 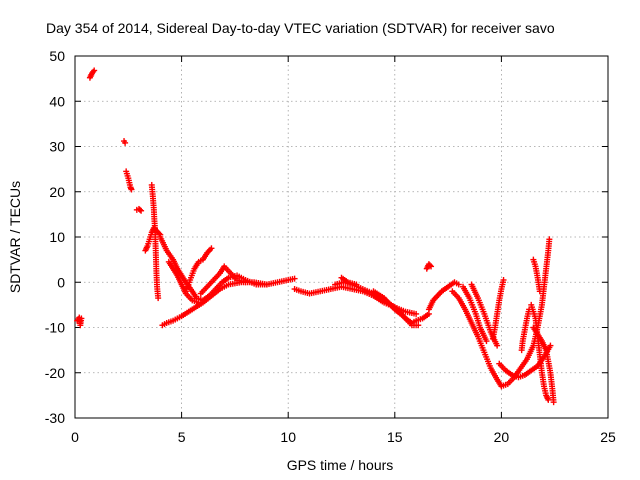 What do you see at coordinates (288, 437) in the screenshot?
I see `x-tick-label: 10` at bounding box center [288, 437].